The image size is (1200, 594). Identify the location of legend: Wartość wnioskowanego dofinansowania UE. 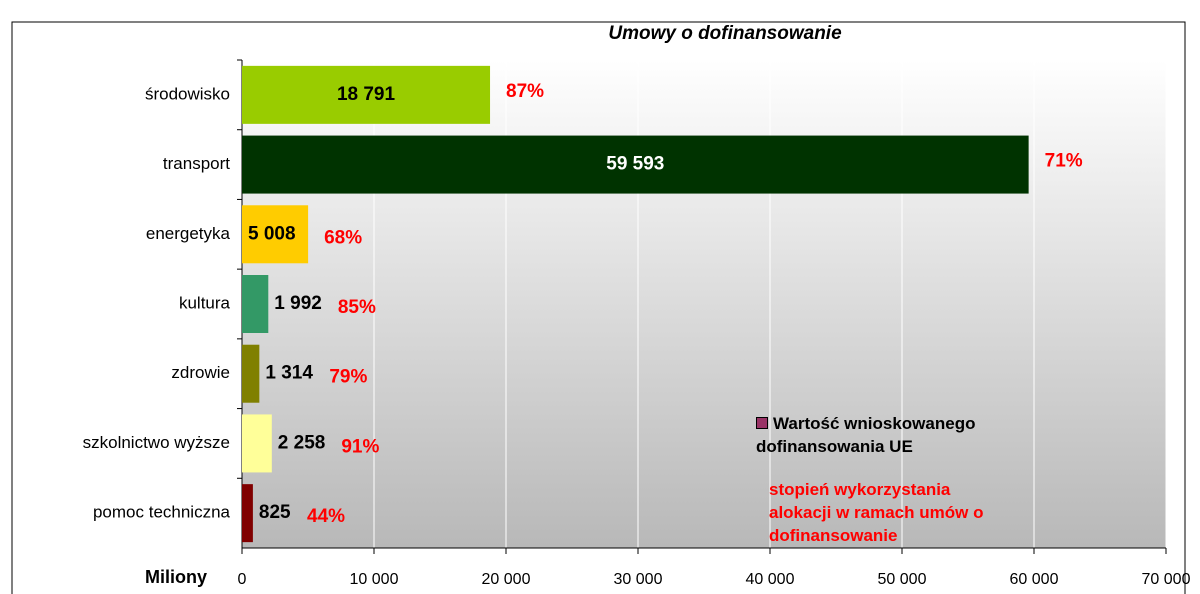
(906, 435).